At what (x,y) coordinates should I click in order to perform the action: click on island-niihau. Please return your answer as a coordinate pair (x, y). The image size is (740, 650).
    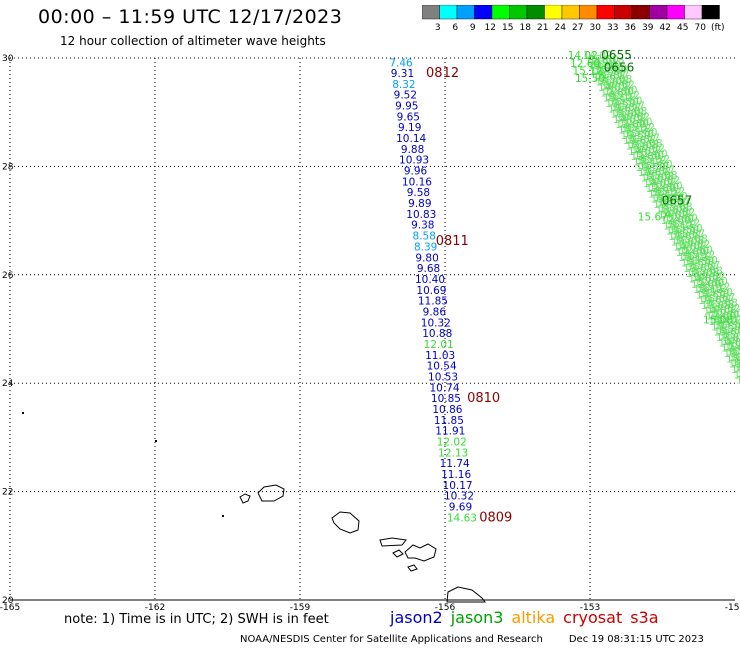
    Looking at the image, I should click on (245, 498).